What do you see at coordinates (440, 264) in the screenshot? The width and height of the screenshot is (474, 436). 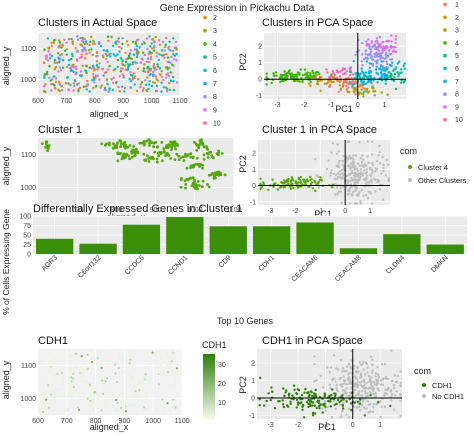 I see `bar-label-dmkn: DMKN` at bounding box center [440, 264].